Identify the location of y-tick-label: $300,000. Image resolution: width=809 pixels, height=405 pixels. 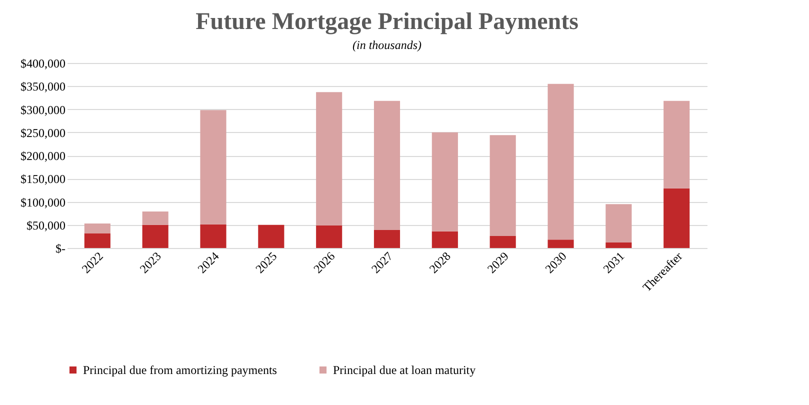
(43, 109).